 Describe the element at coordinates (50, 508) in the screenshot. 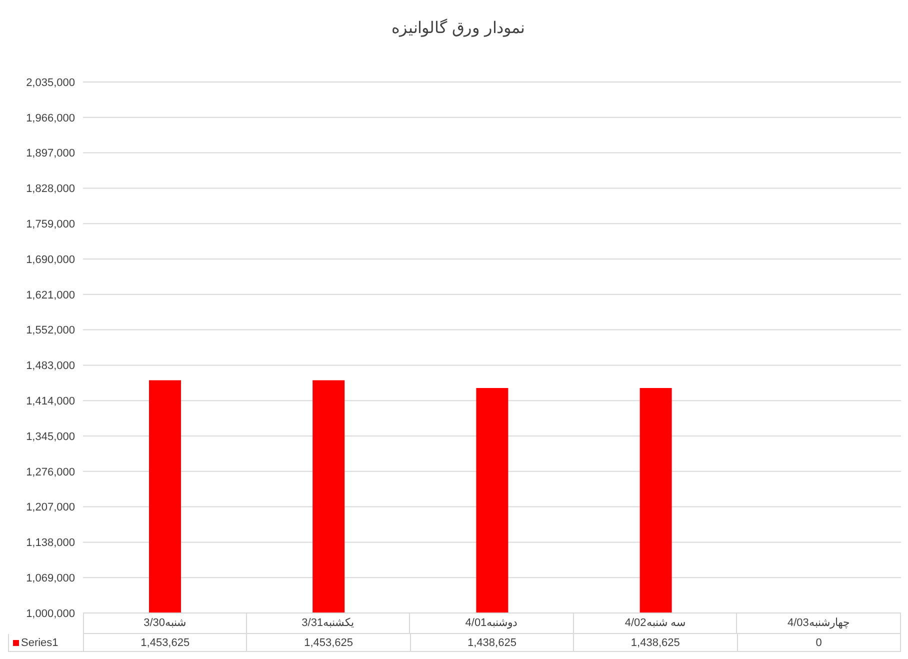

I see `y-tick-label: 1,207,000` at that location.